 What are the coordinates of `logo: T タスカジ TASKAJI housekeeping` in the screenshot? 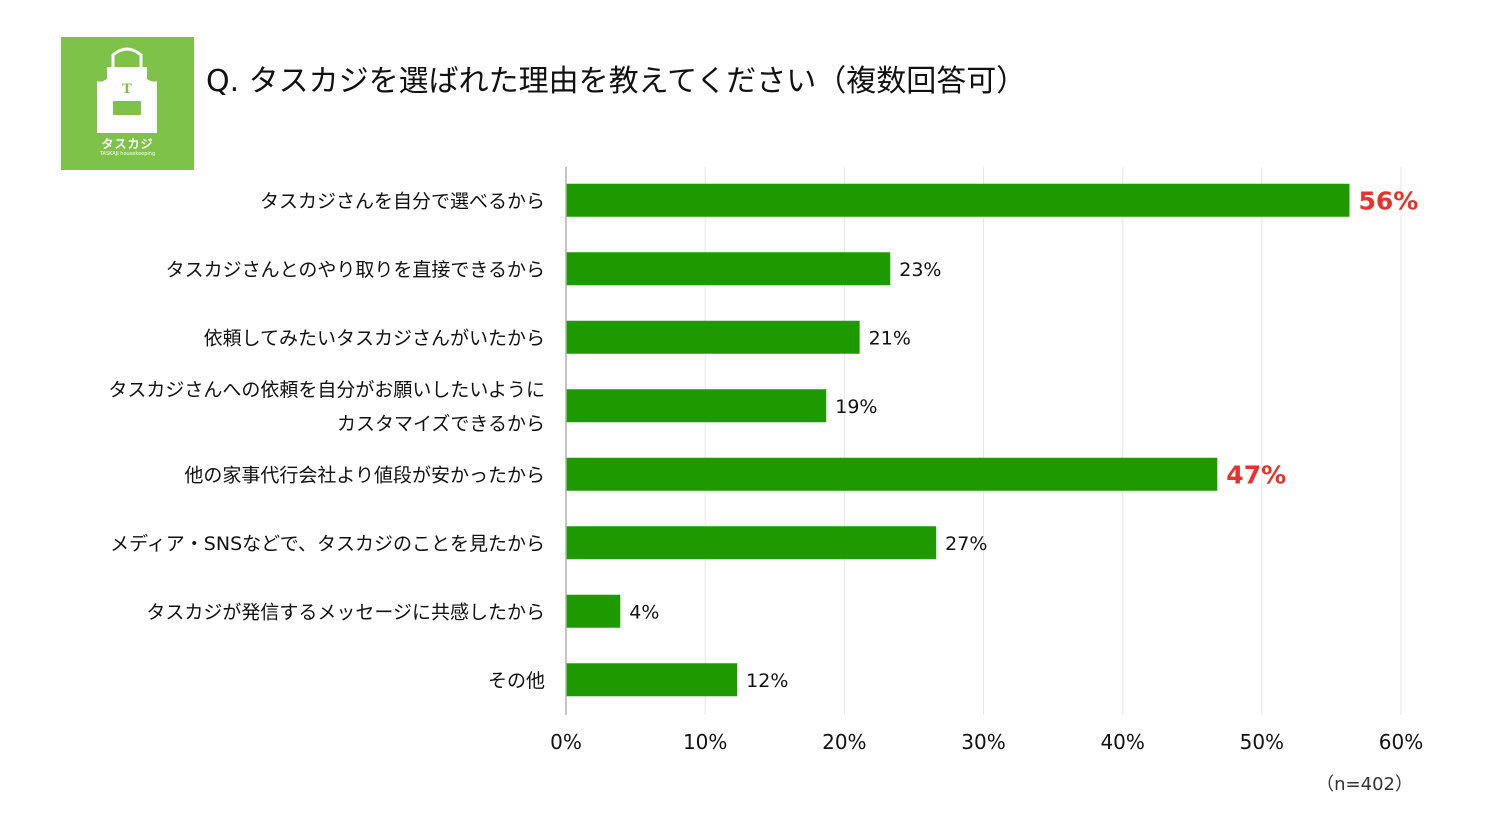 It's located at (127, 103).